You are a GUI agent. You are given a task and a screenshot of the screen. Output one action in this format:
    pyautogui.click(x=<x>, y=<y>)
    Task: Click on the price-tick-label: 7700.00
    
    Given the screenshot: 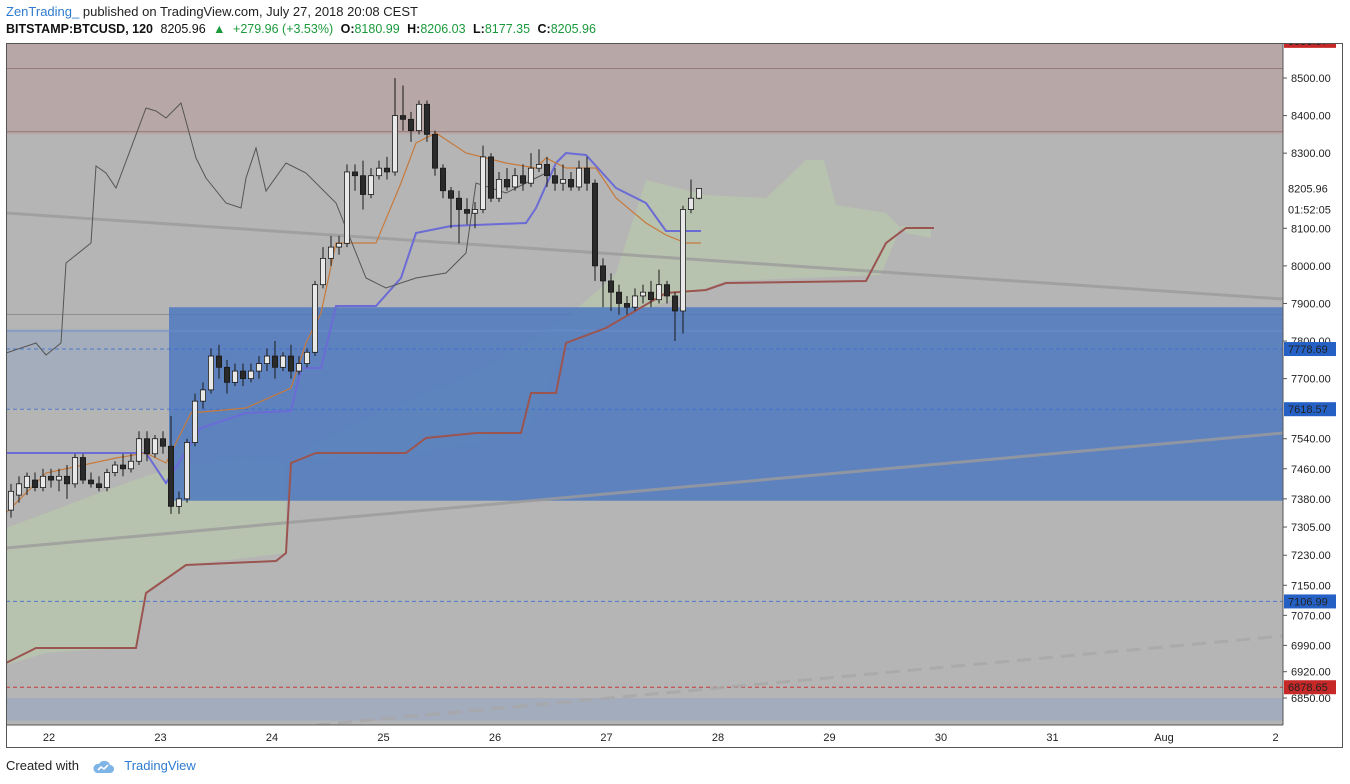 What is the action you would take?
    pyautogui.click(x=1311, y=380)
    